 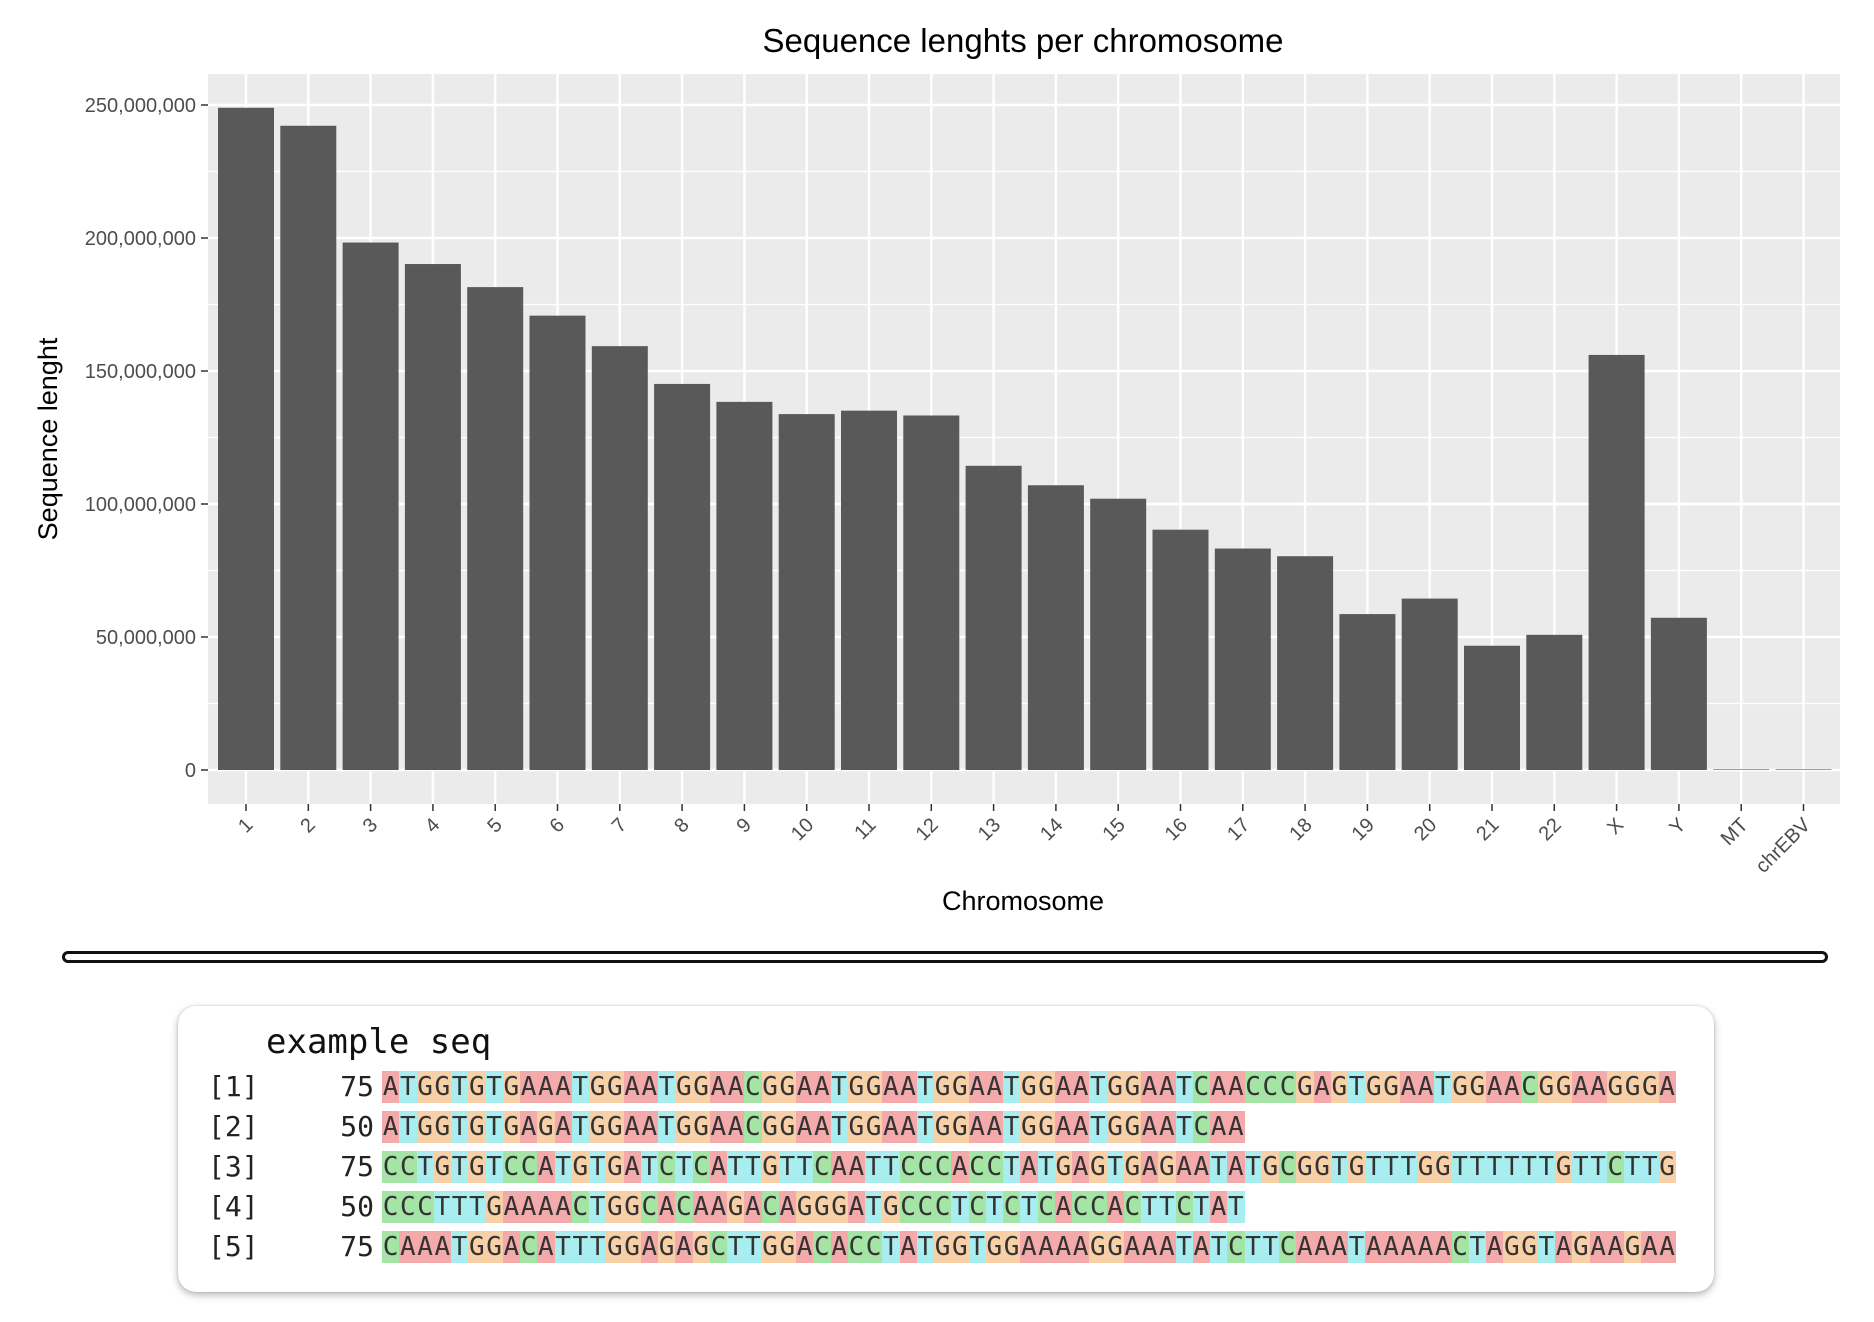 What do you see at coordinates (1300, 829) in the screenshot?
I see `x-tick-label: 18` at bounding box center [1300, 829].